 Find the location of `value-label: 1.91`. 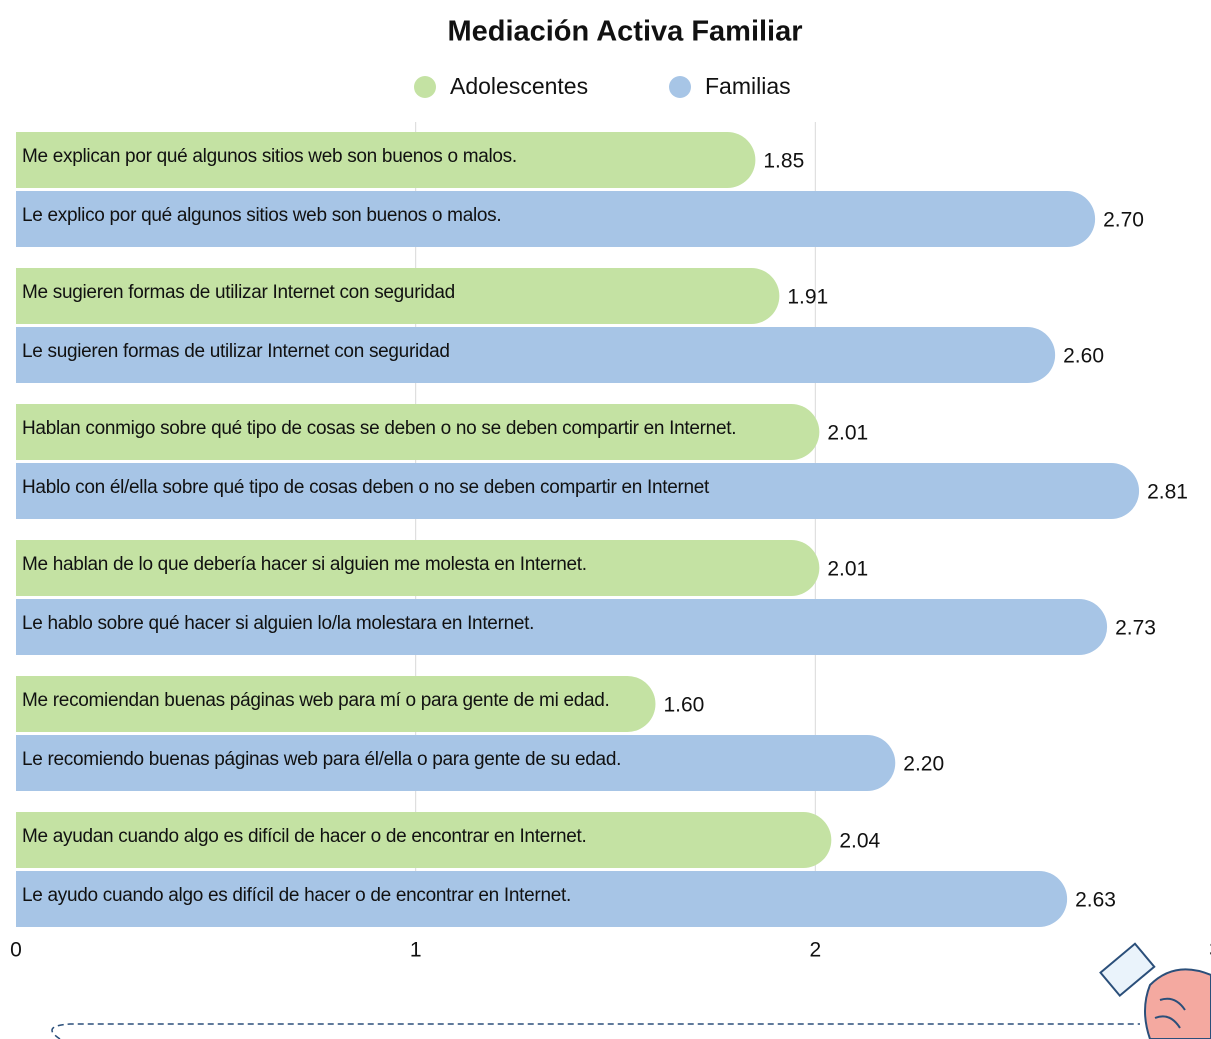

value-label: 1.91 is located at coordinates (807, 297).